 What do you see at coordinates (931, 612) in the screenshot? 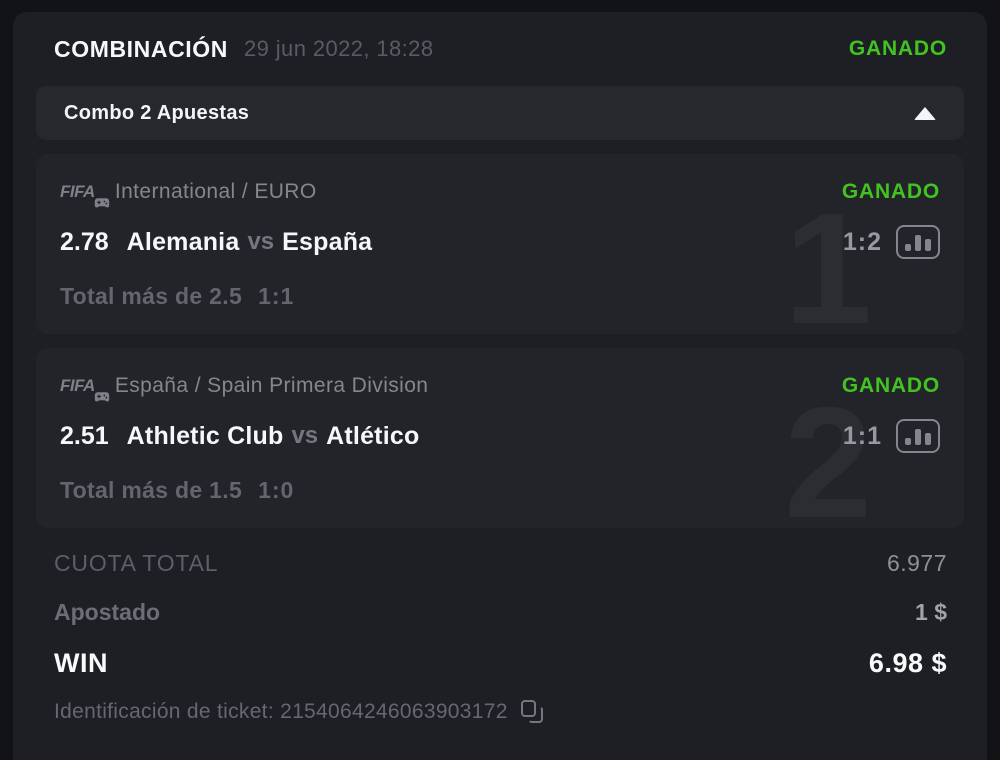
I see `stake-value: 1 $` at bounding box center [931, 612].